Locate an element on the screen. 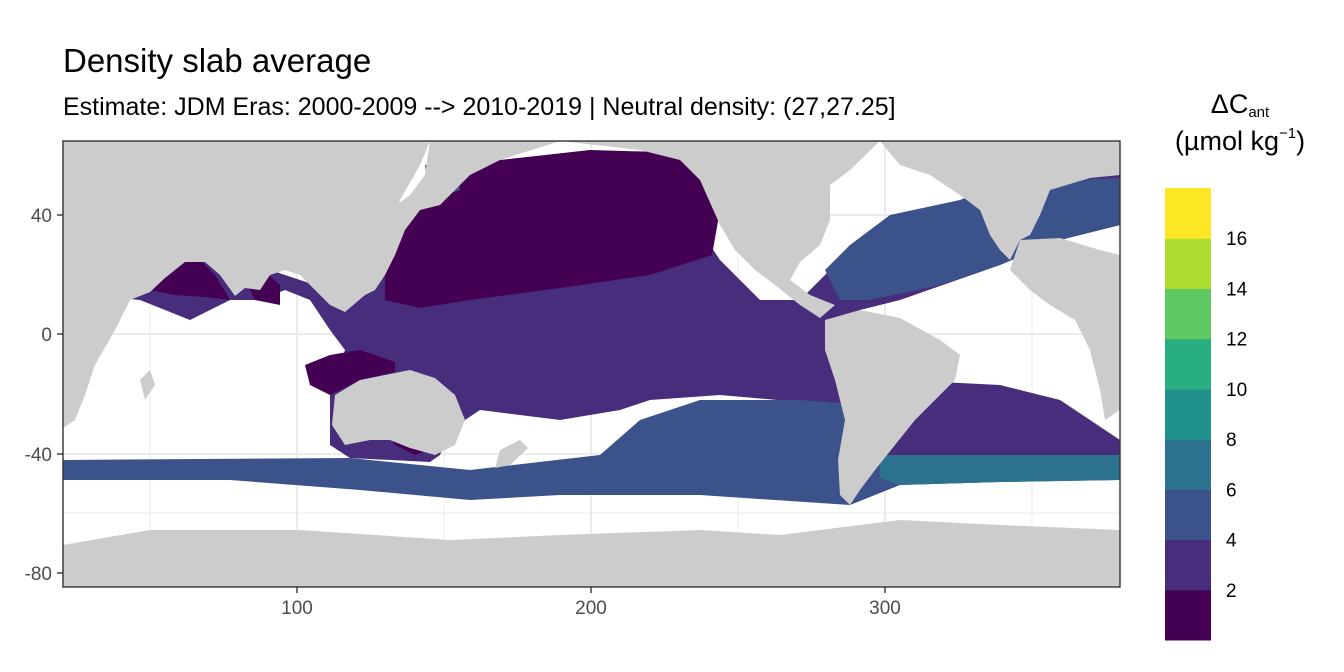 This screenshot has height=672, width=1344. land-africa-eurasia is located at coordinates (246, 284).